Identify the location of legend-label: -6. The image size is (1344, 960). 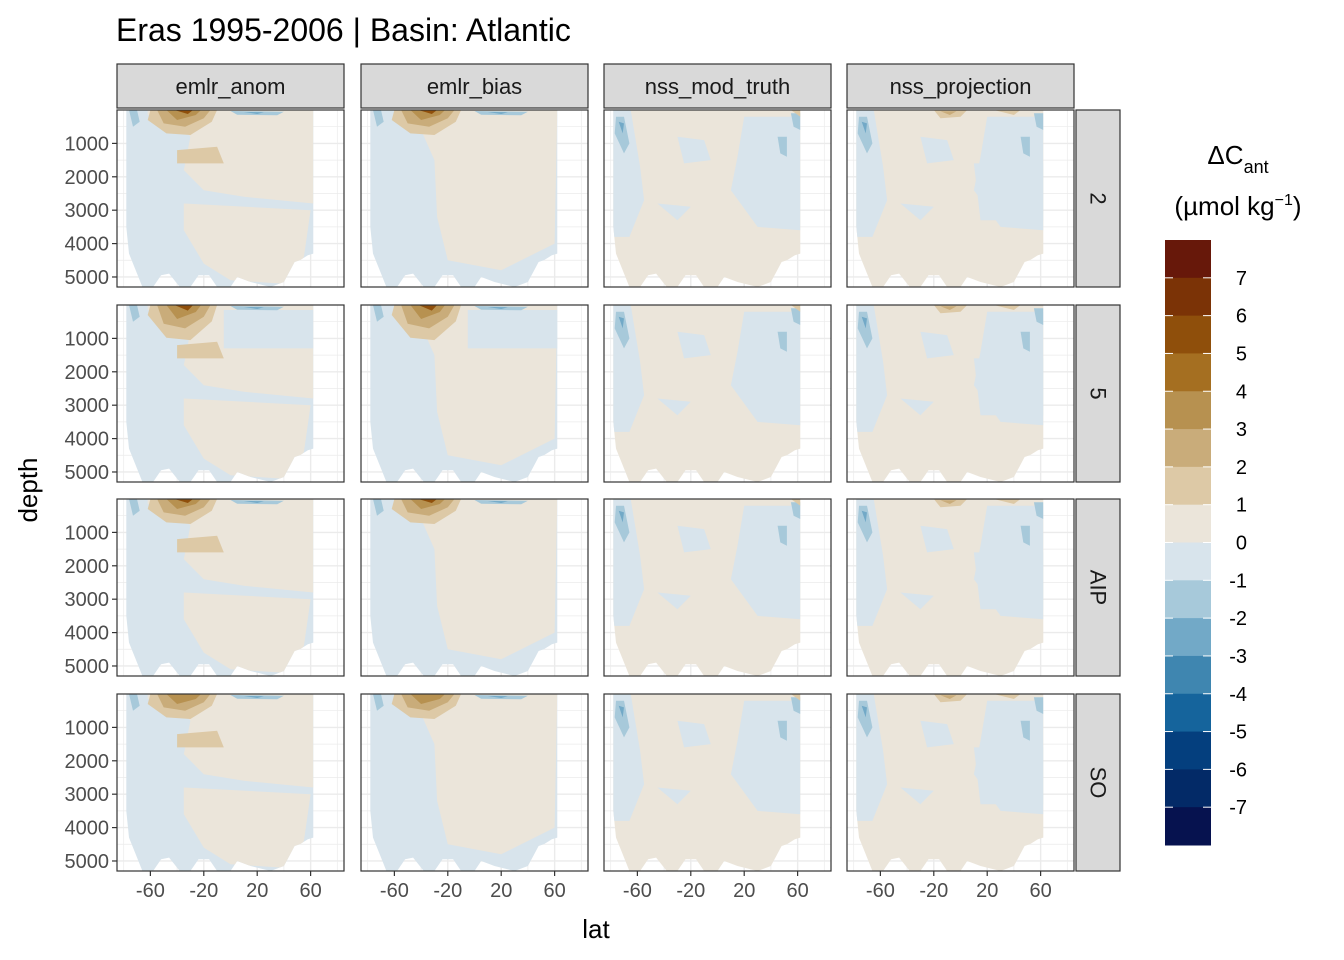
(1238, 770).